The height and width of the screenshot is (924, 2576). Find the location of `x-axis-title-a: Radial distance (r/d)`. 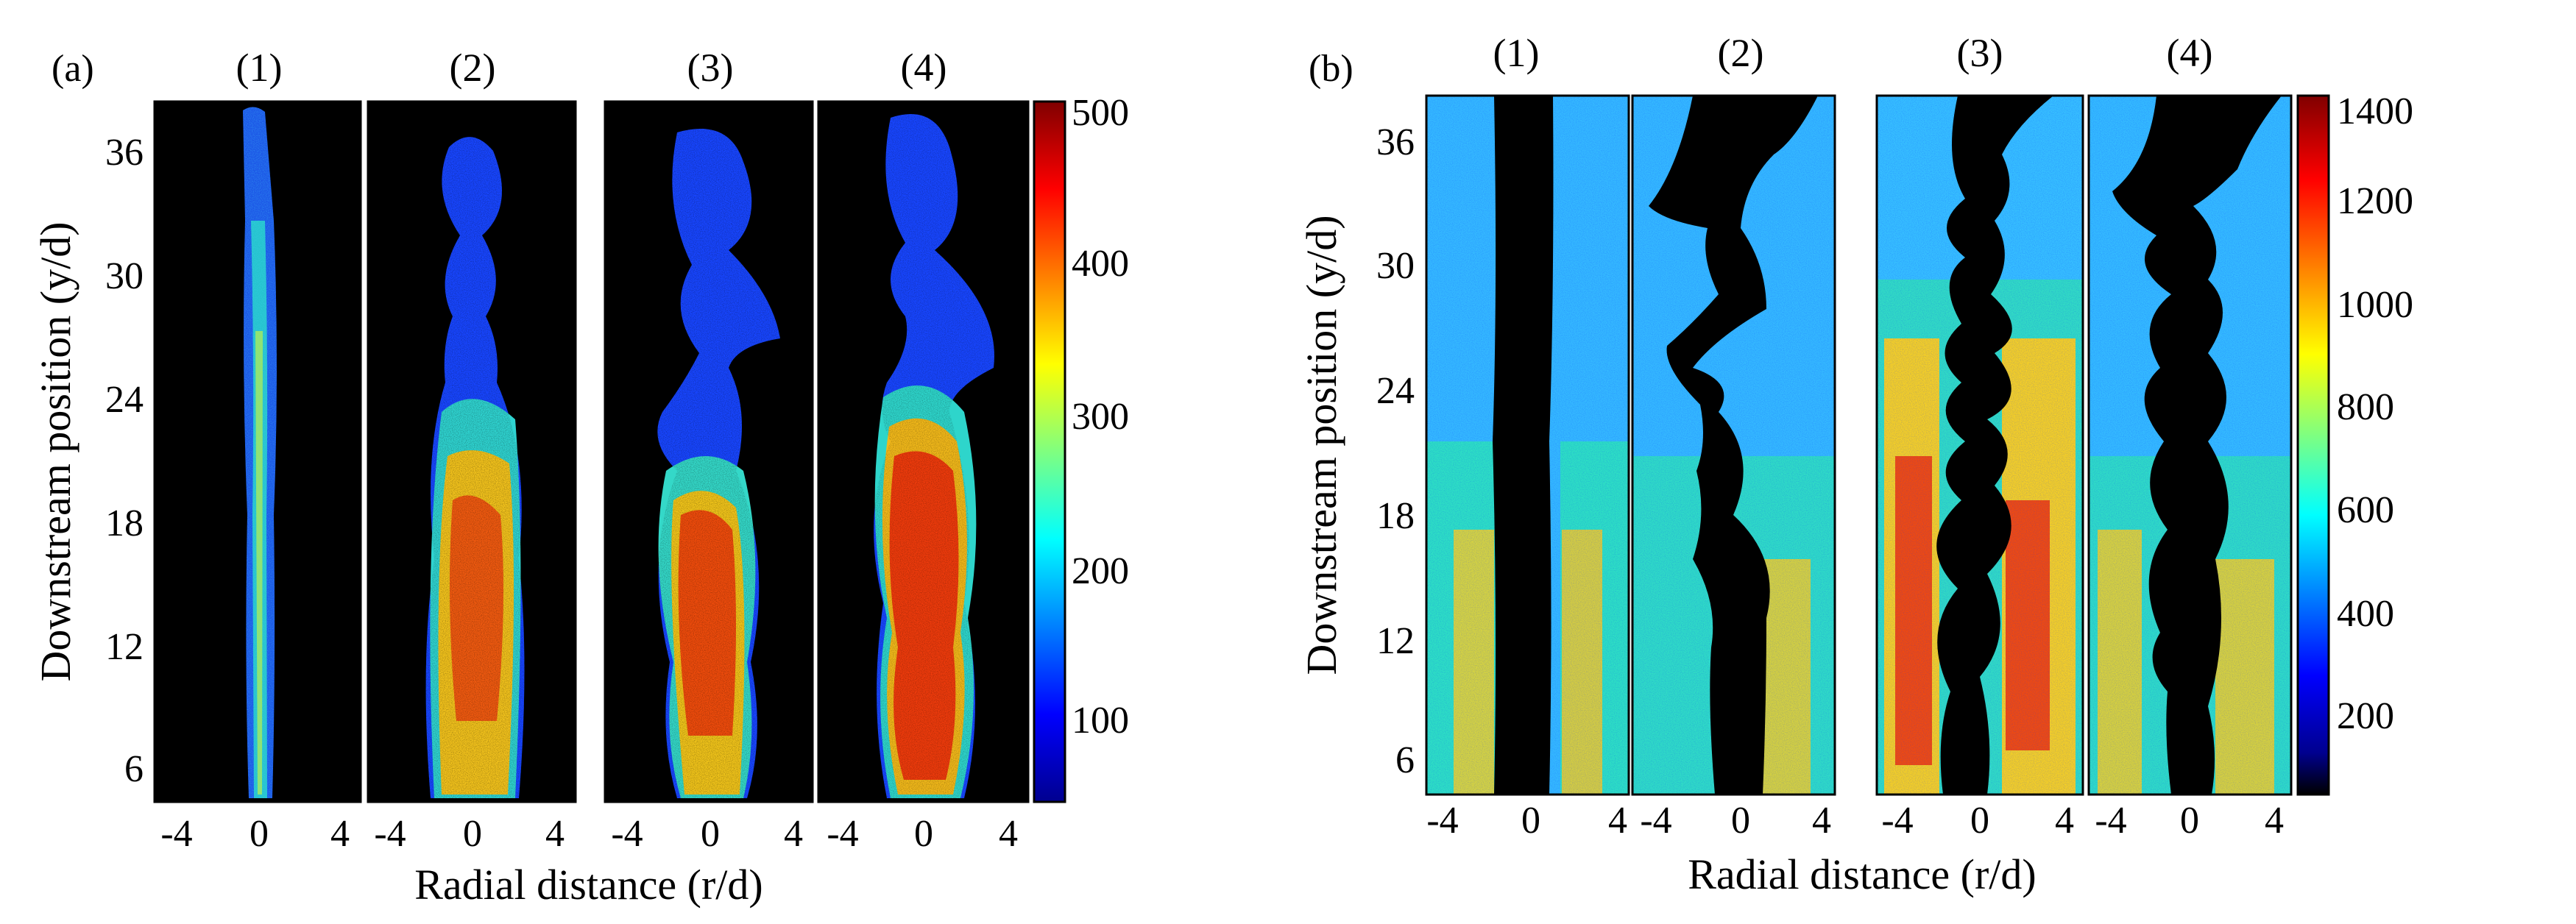

x-axis-title-a: Radial distance (r/d) is located at coordinates (588, 885).